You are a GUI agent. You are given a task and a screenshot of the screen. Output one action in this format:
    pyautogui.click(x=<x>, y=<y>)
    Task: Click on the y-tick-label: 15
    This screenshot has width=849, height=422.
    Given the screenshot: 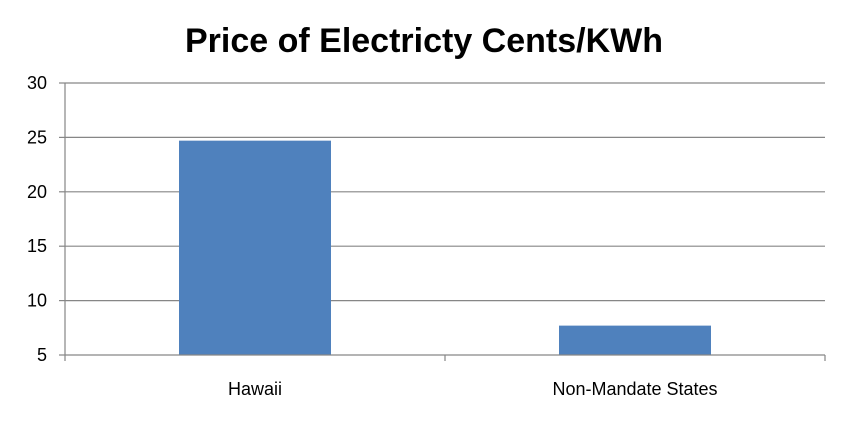 What is the action you would take?
    pyautogui.click(x=37, y=246)
    